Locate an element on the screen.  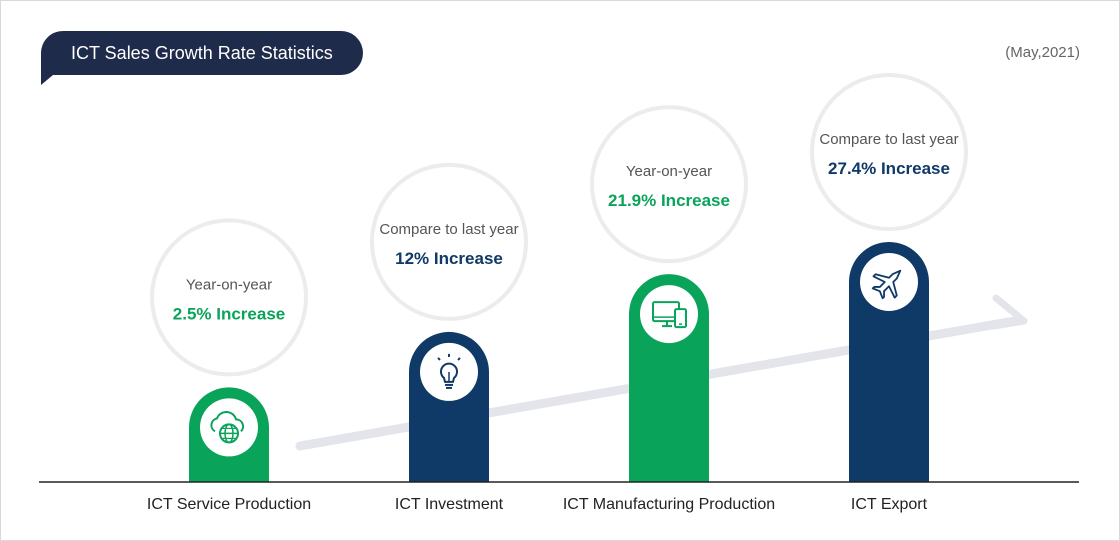
category-label: ICT Manufacturing Production is located at coordinates (669, 504).